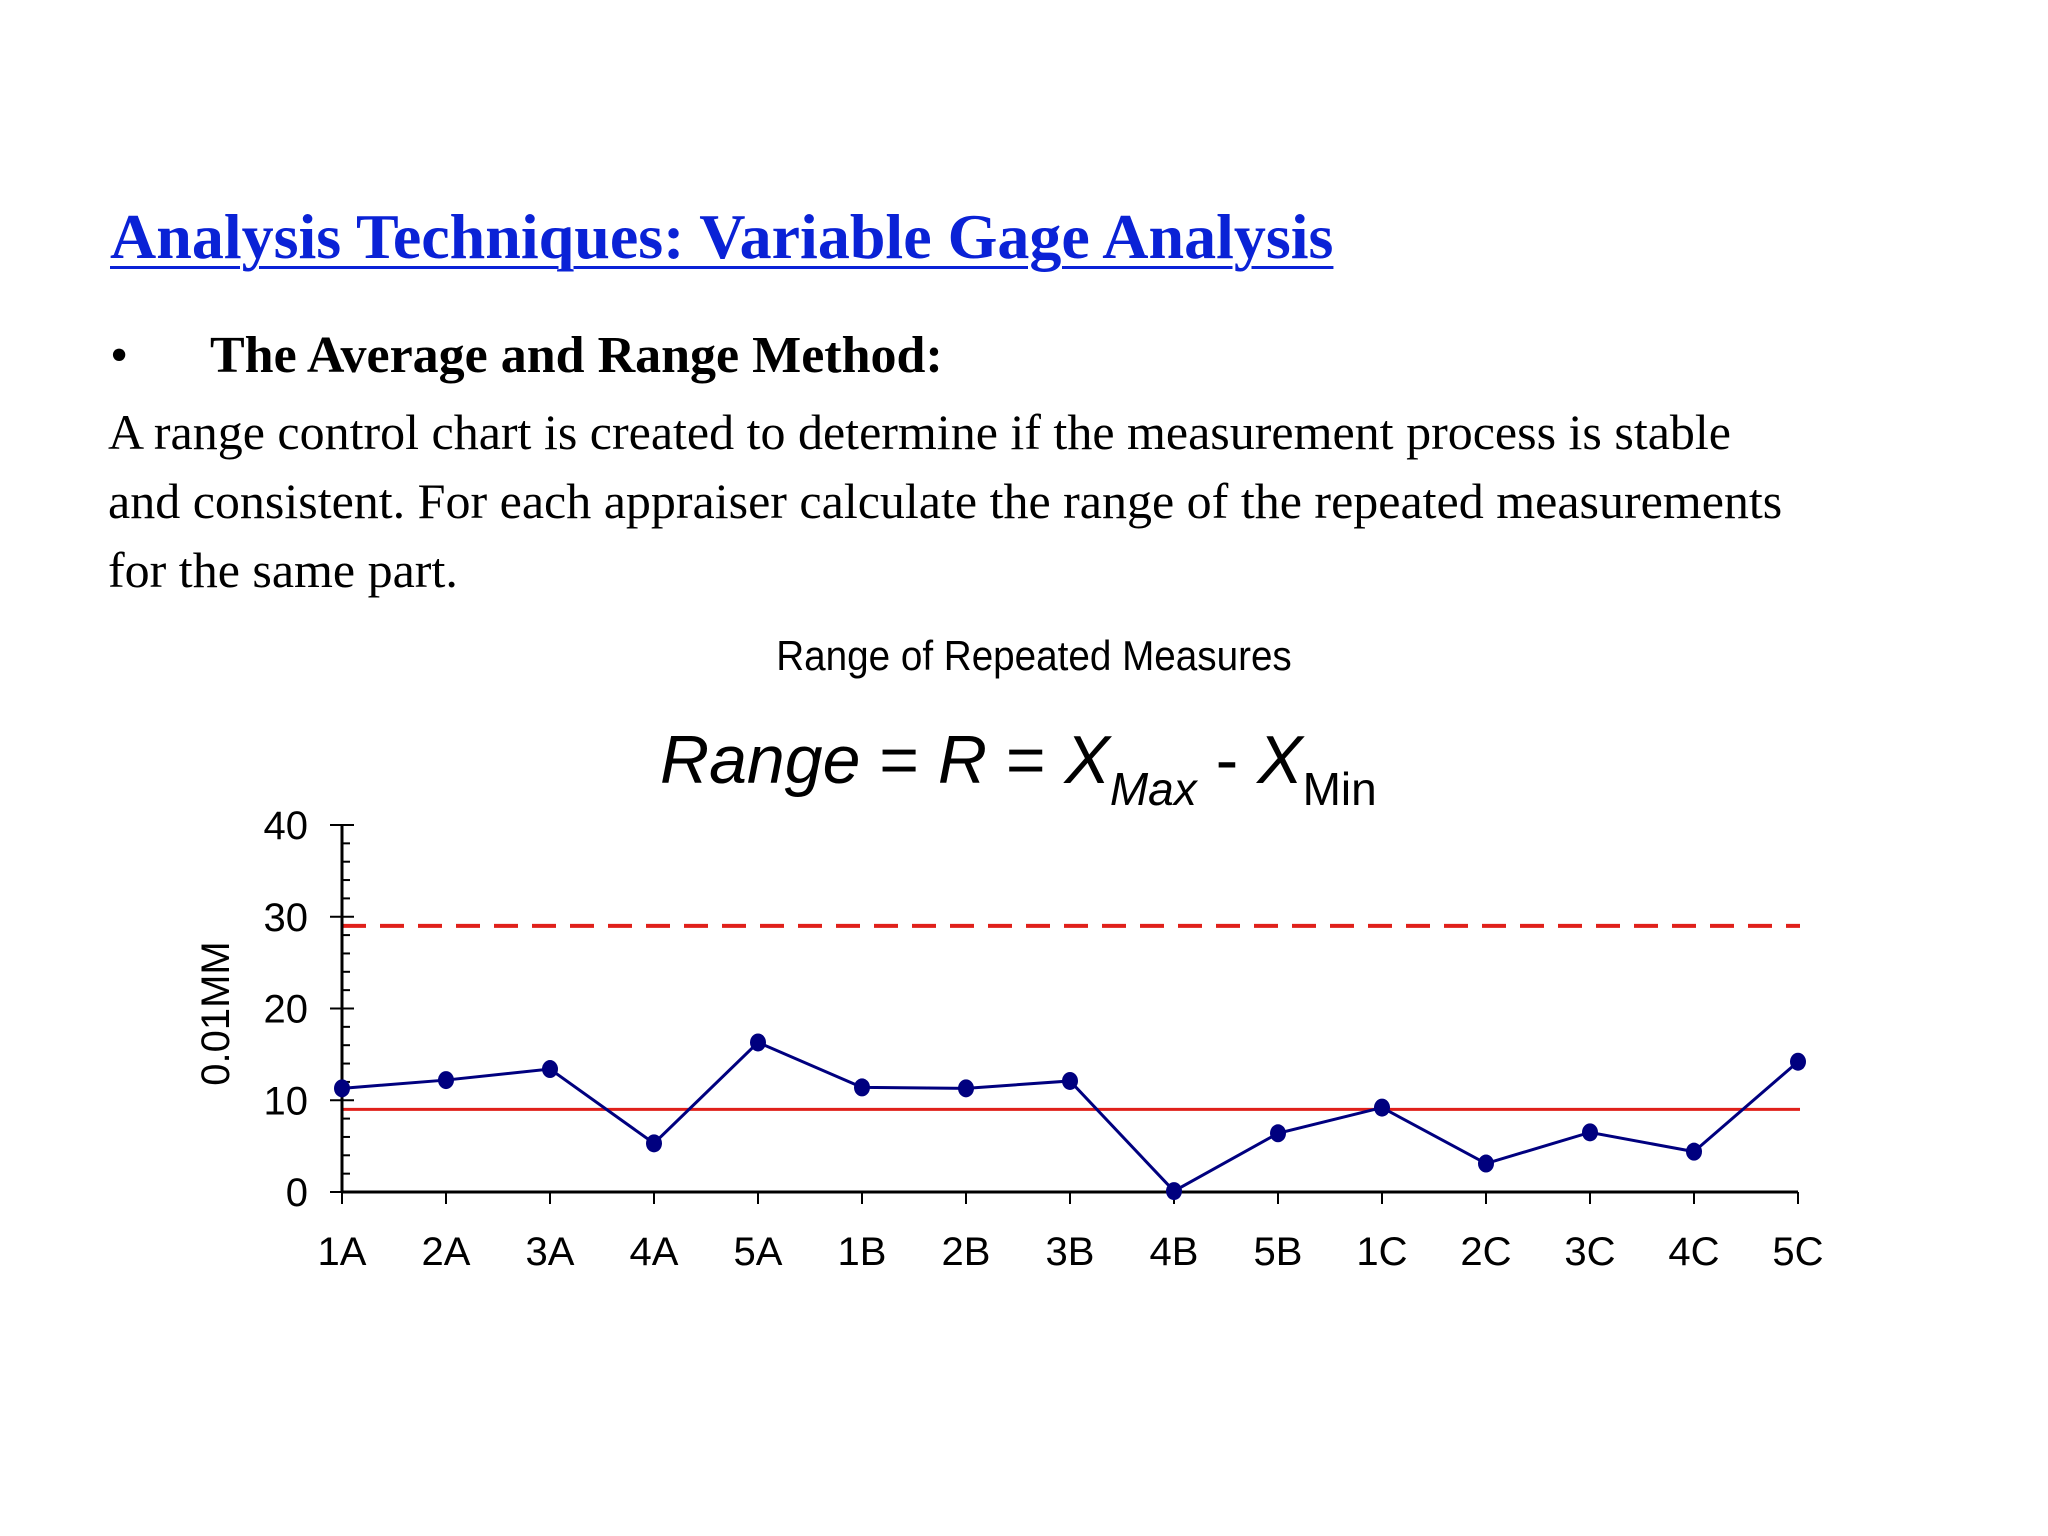  What do you see at coordinates (286, 1010) in the screenshot?
I see `y-tick-label: 20` at bounding box center [286, 1010].